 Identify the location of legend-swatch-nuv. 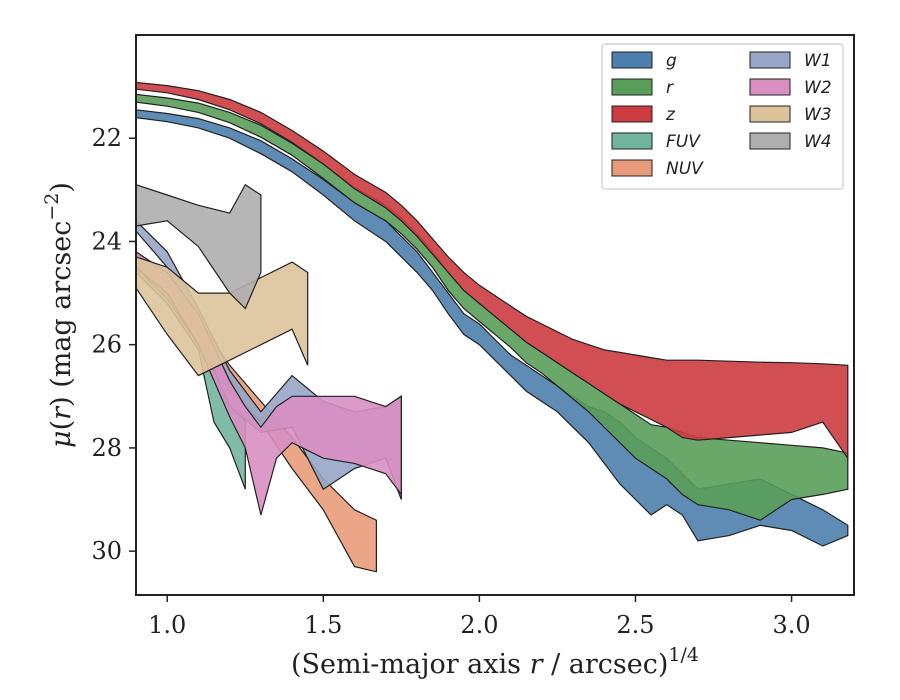
(632, 168).